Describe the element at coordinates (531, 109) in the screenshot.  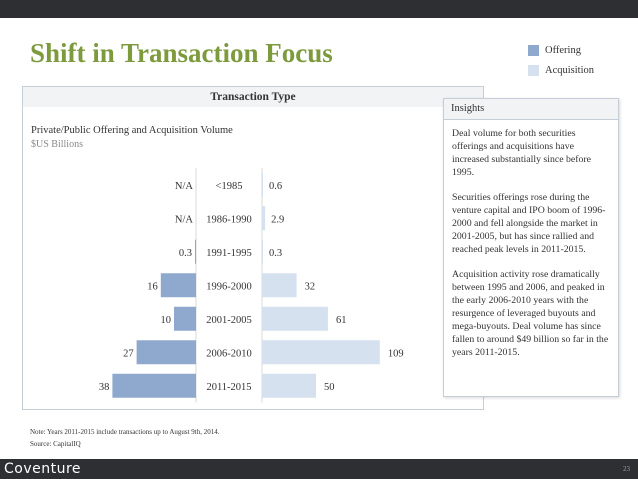
I see `insights-header: Insights` at that location.